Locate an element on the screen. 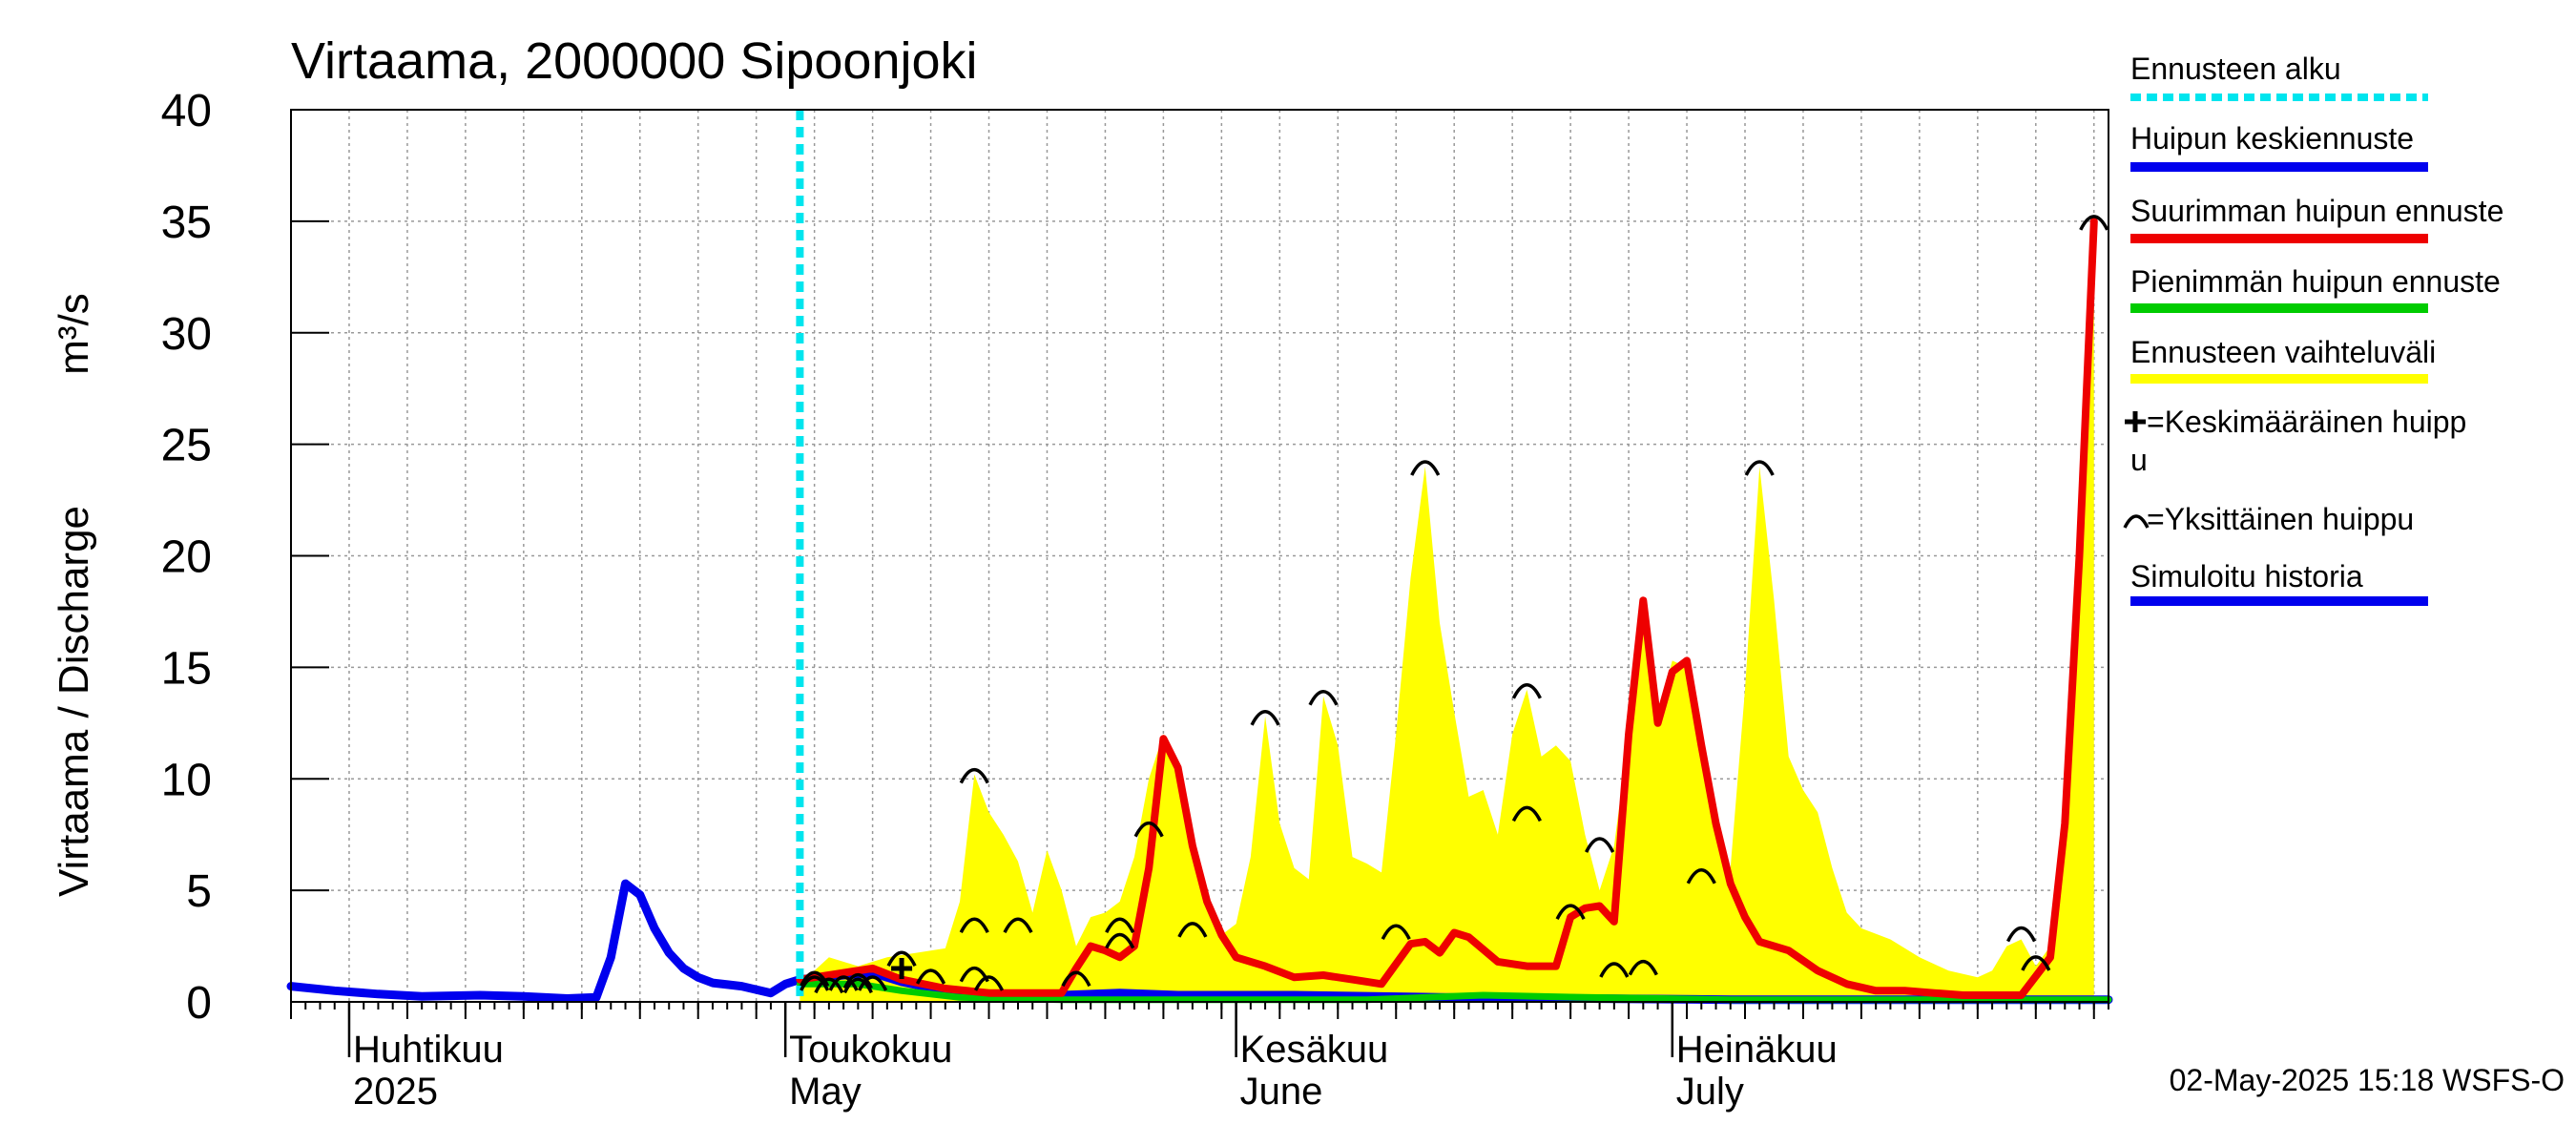 The image size is (2576, 1145). y-tick-label: 15 is located at coordinates (186, 668).